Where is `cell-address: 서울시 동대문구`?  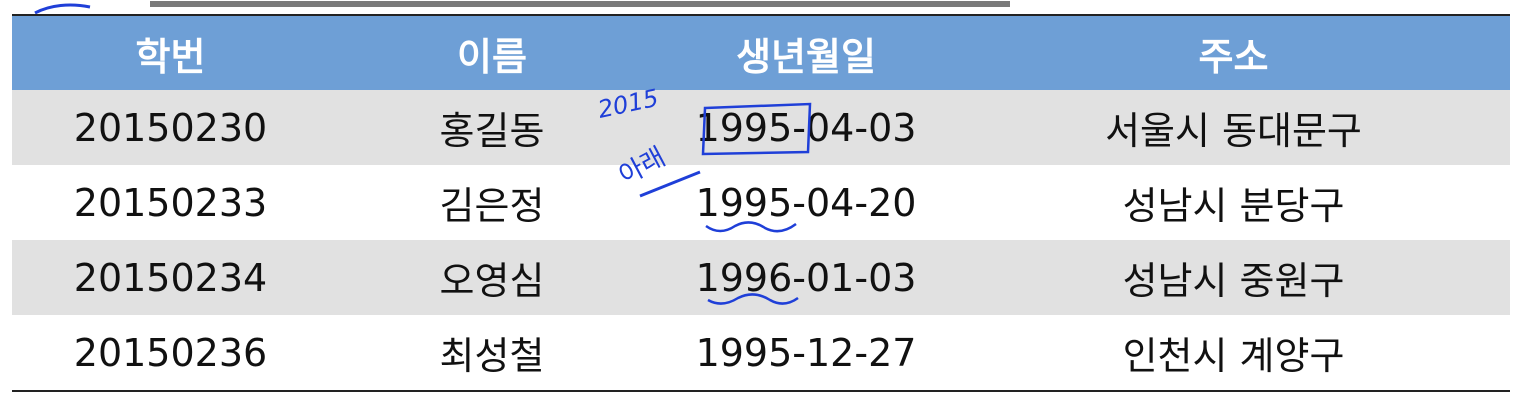 cell-address: 서울시 동대문구 is located at coordinates (1233, 131).